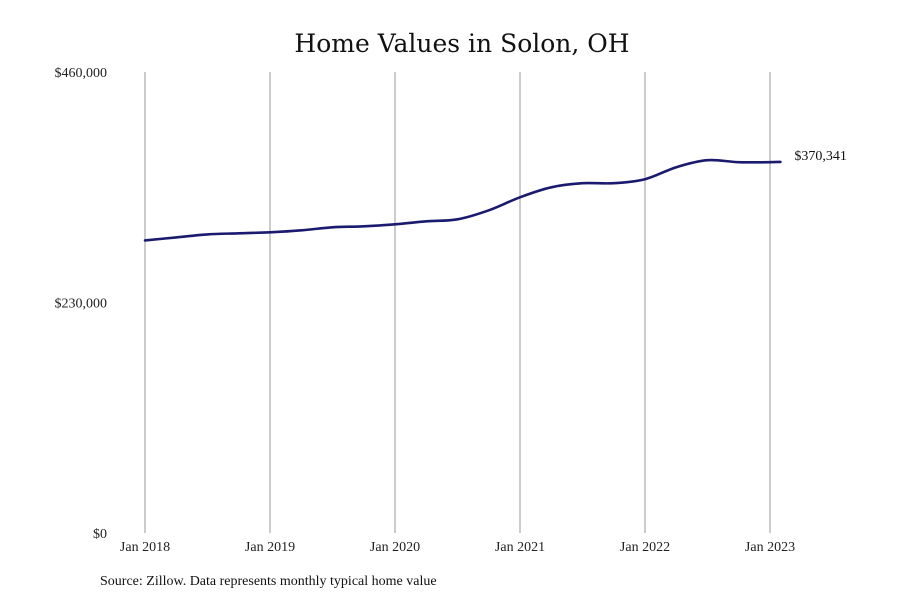  What do you see at coordinates (645, 547) in the screenshot?
I see `x-tick-label: Jan 2022` at bounding box center [645, 547].